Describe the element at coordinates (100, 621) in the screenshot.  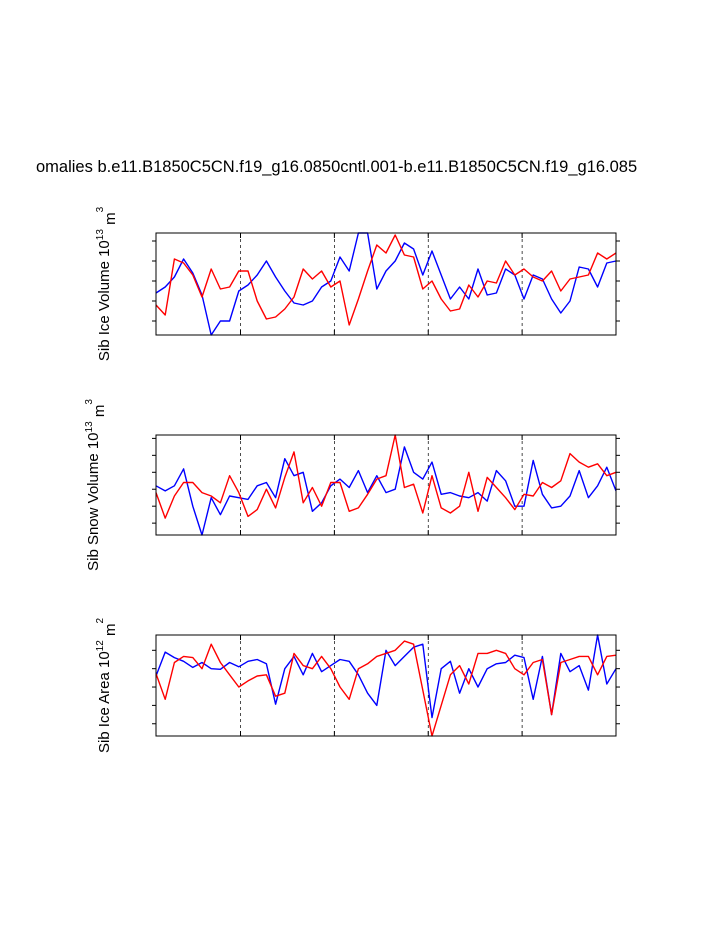
I see `y-axis-label-part: 2` at that location.